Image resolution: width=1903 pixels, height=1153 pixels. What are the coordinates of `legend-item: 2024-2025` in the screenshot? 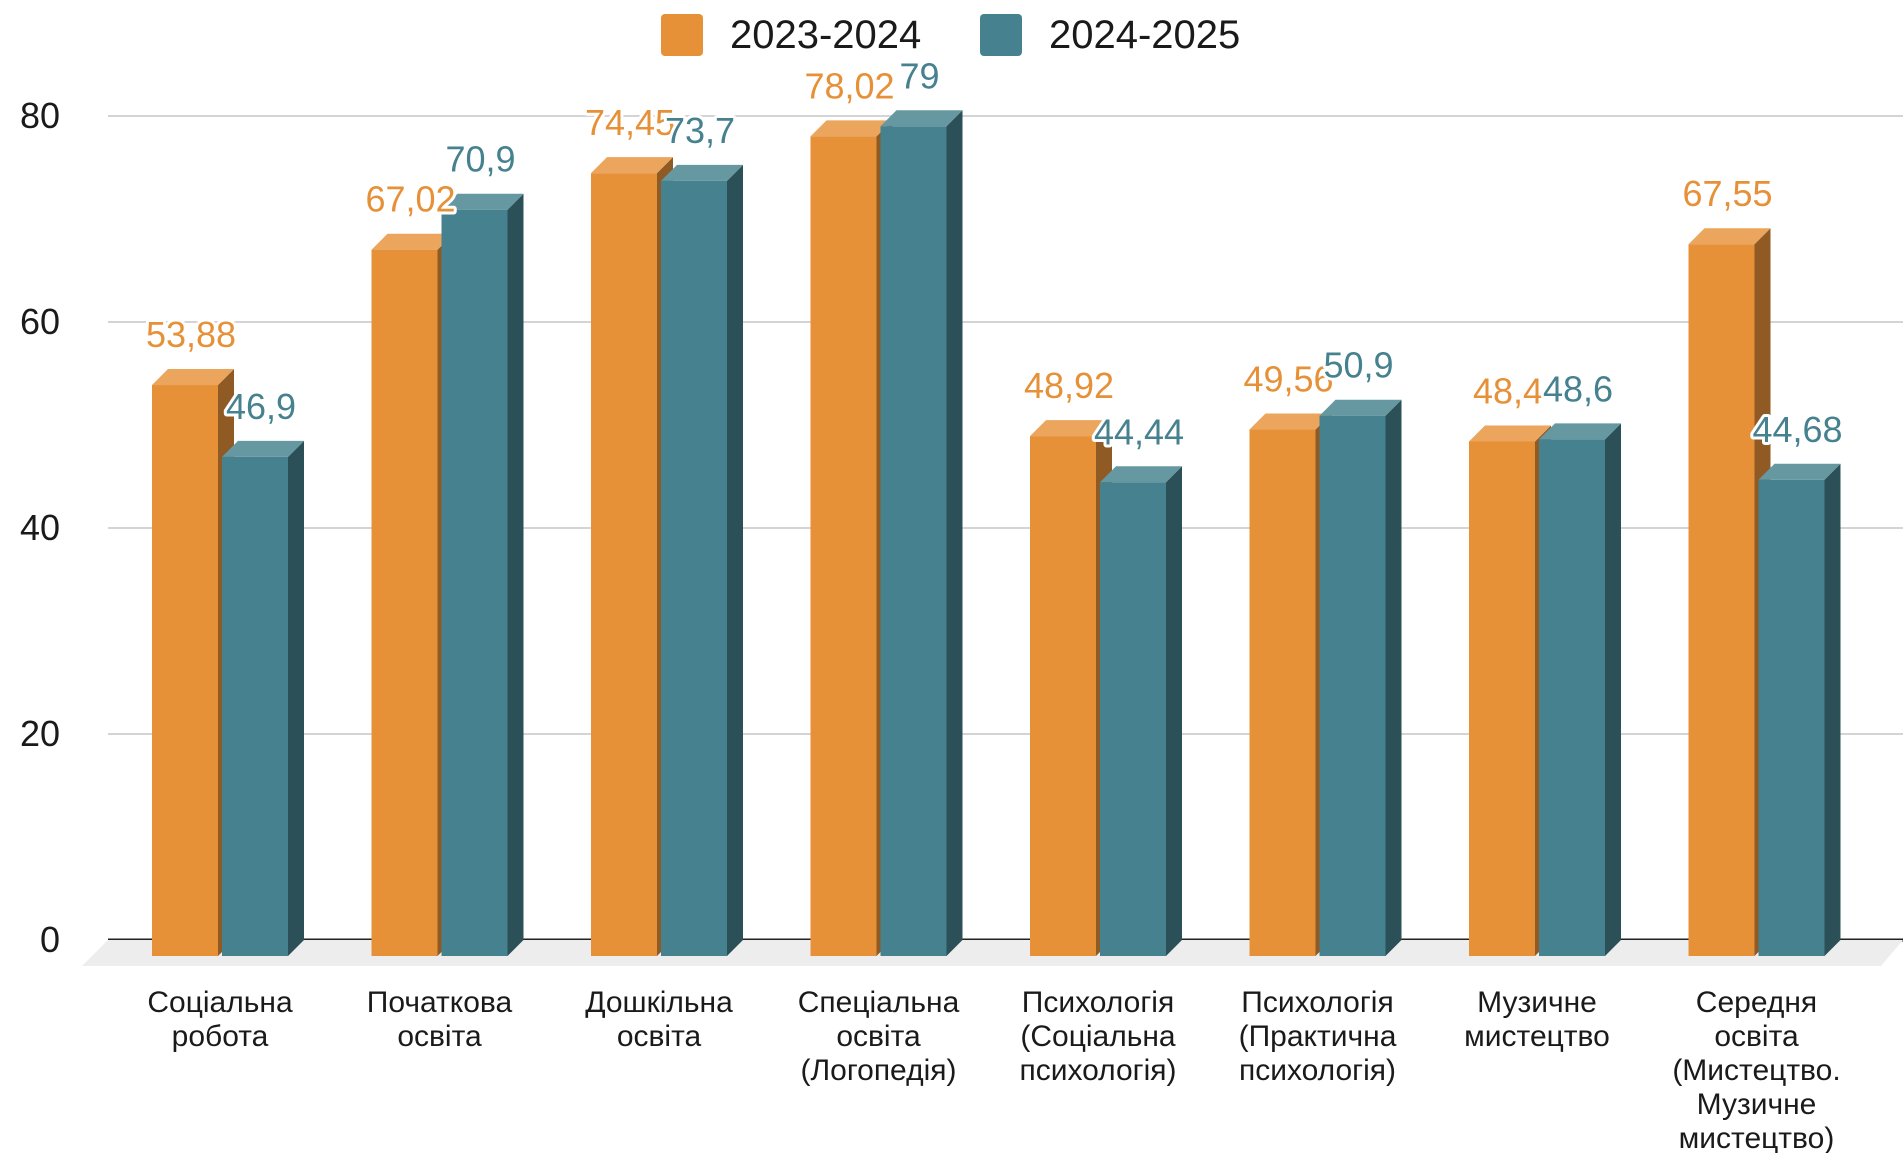 It's located at (1110, 35).